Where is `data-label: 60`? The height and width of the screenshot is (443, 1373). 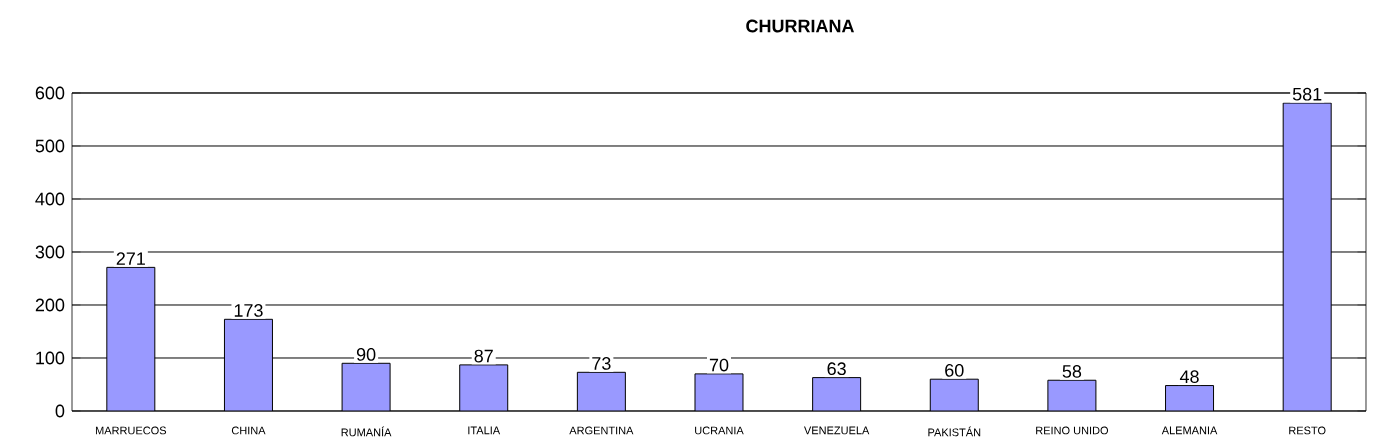 data-label: 60 is located at coordinates (954, 370).